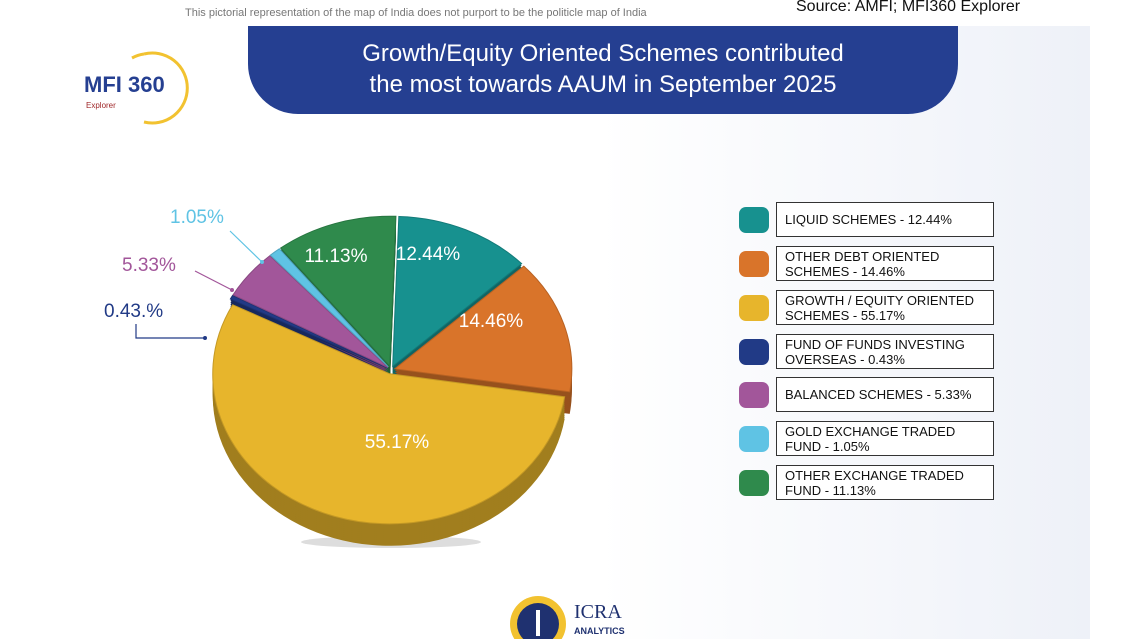 The width and height of the screenshot is (1138, 639). Describe the element at coordinates (598, 612) in the screenshot. I see `icra-main: ICRA` at that location.